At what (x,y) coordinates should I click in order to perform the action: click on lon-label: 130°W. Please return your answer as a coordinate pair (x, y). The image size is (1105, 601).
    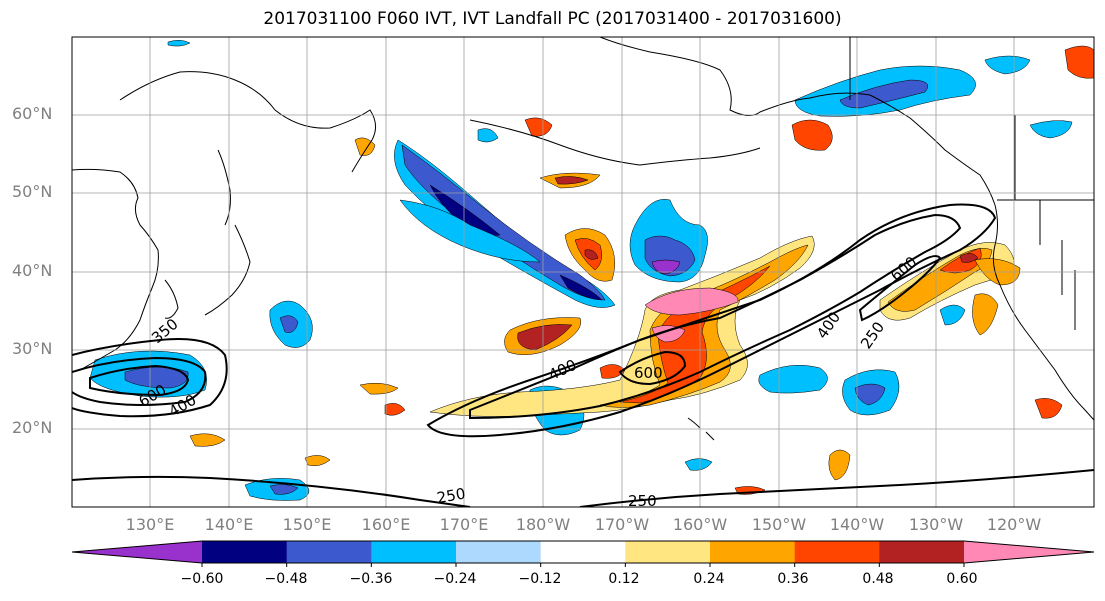
    Looking at the image, I should click on (936, 524).